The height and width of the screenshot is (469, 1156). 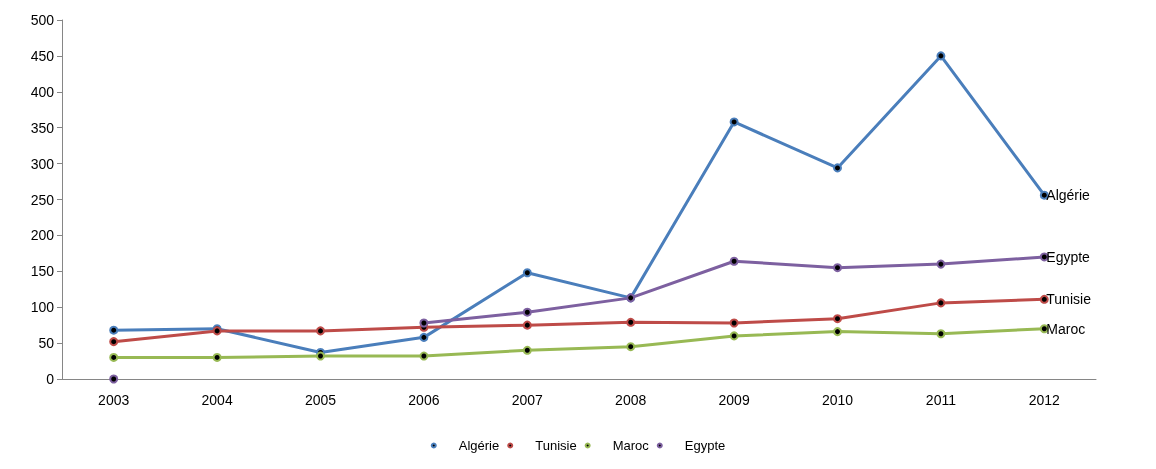 I want to click on y-tick-label: 0, so click(x=50, y=379).